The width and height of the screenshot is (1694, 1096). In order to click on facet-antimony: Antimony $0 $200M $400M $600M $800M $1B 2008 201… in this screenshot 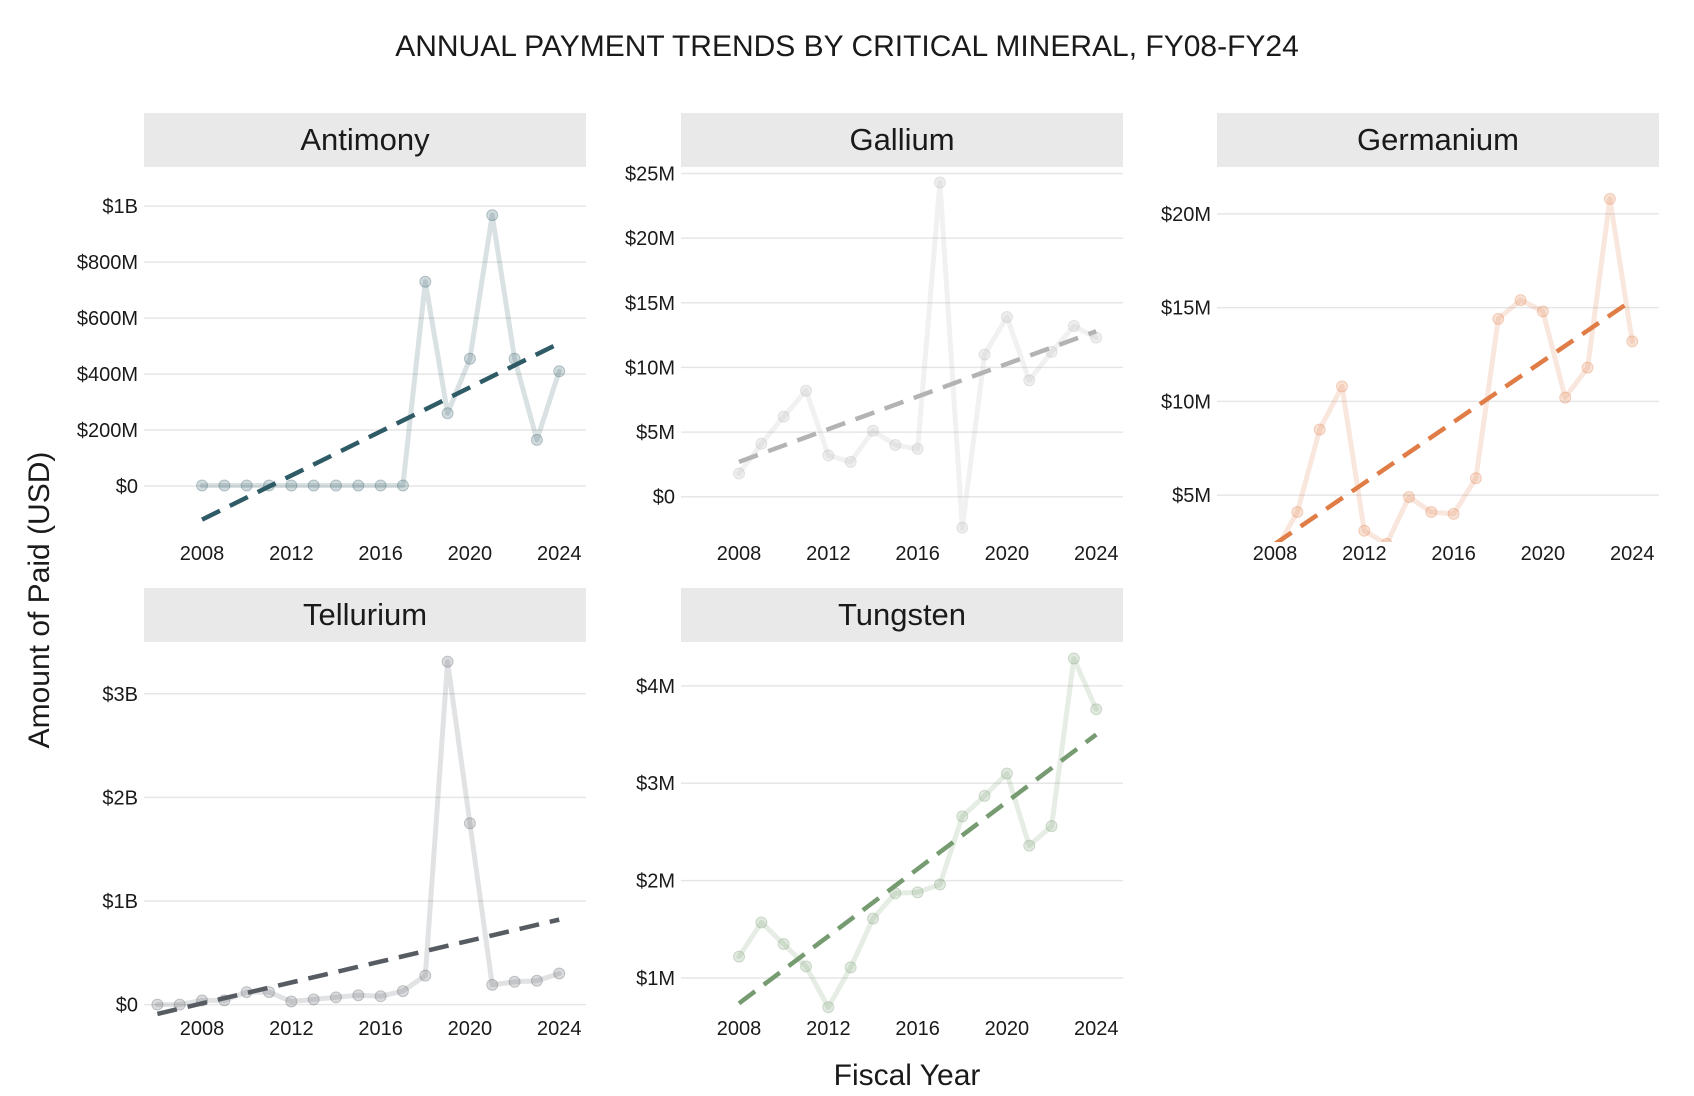, I will do `click(331, 339)`.